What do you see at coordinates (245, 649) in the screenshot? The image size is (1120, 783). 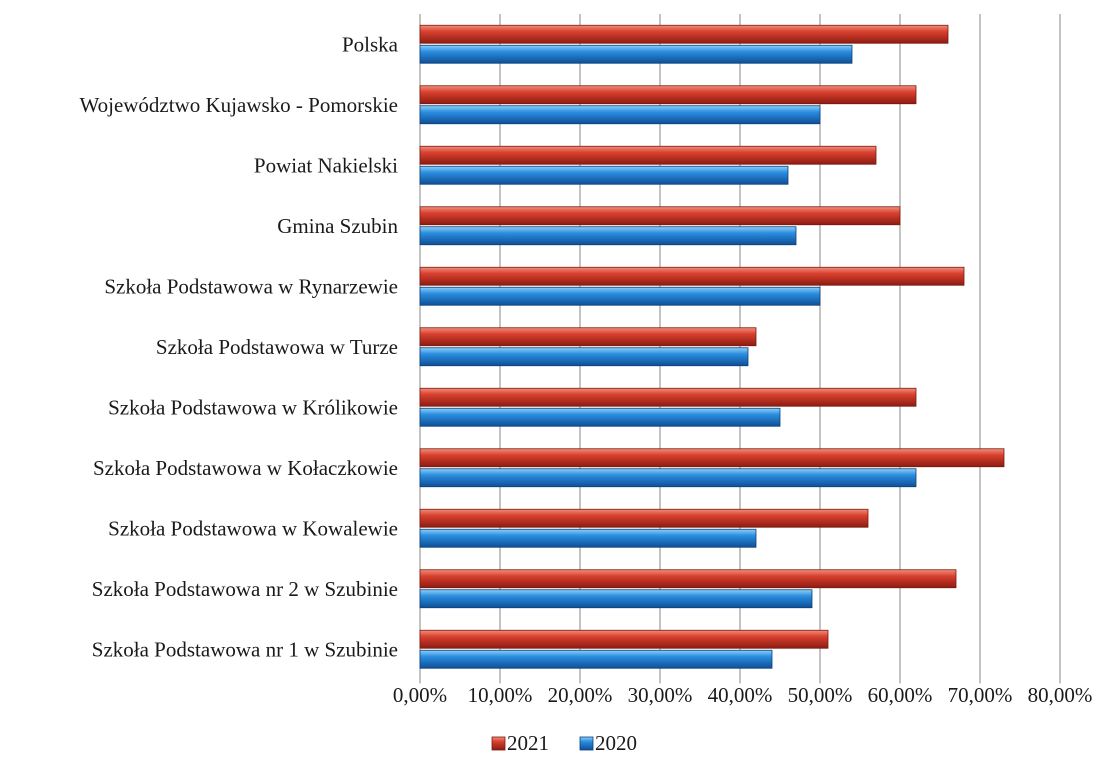 I see `category-label: Szkoła Podstawowa nr 1 w Szubinie` at bounding box center [245, 649].